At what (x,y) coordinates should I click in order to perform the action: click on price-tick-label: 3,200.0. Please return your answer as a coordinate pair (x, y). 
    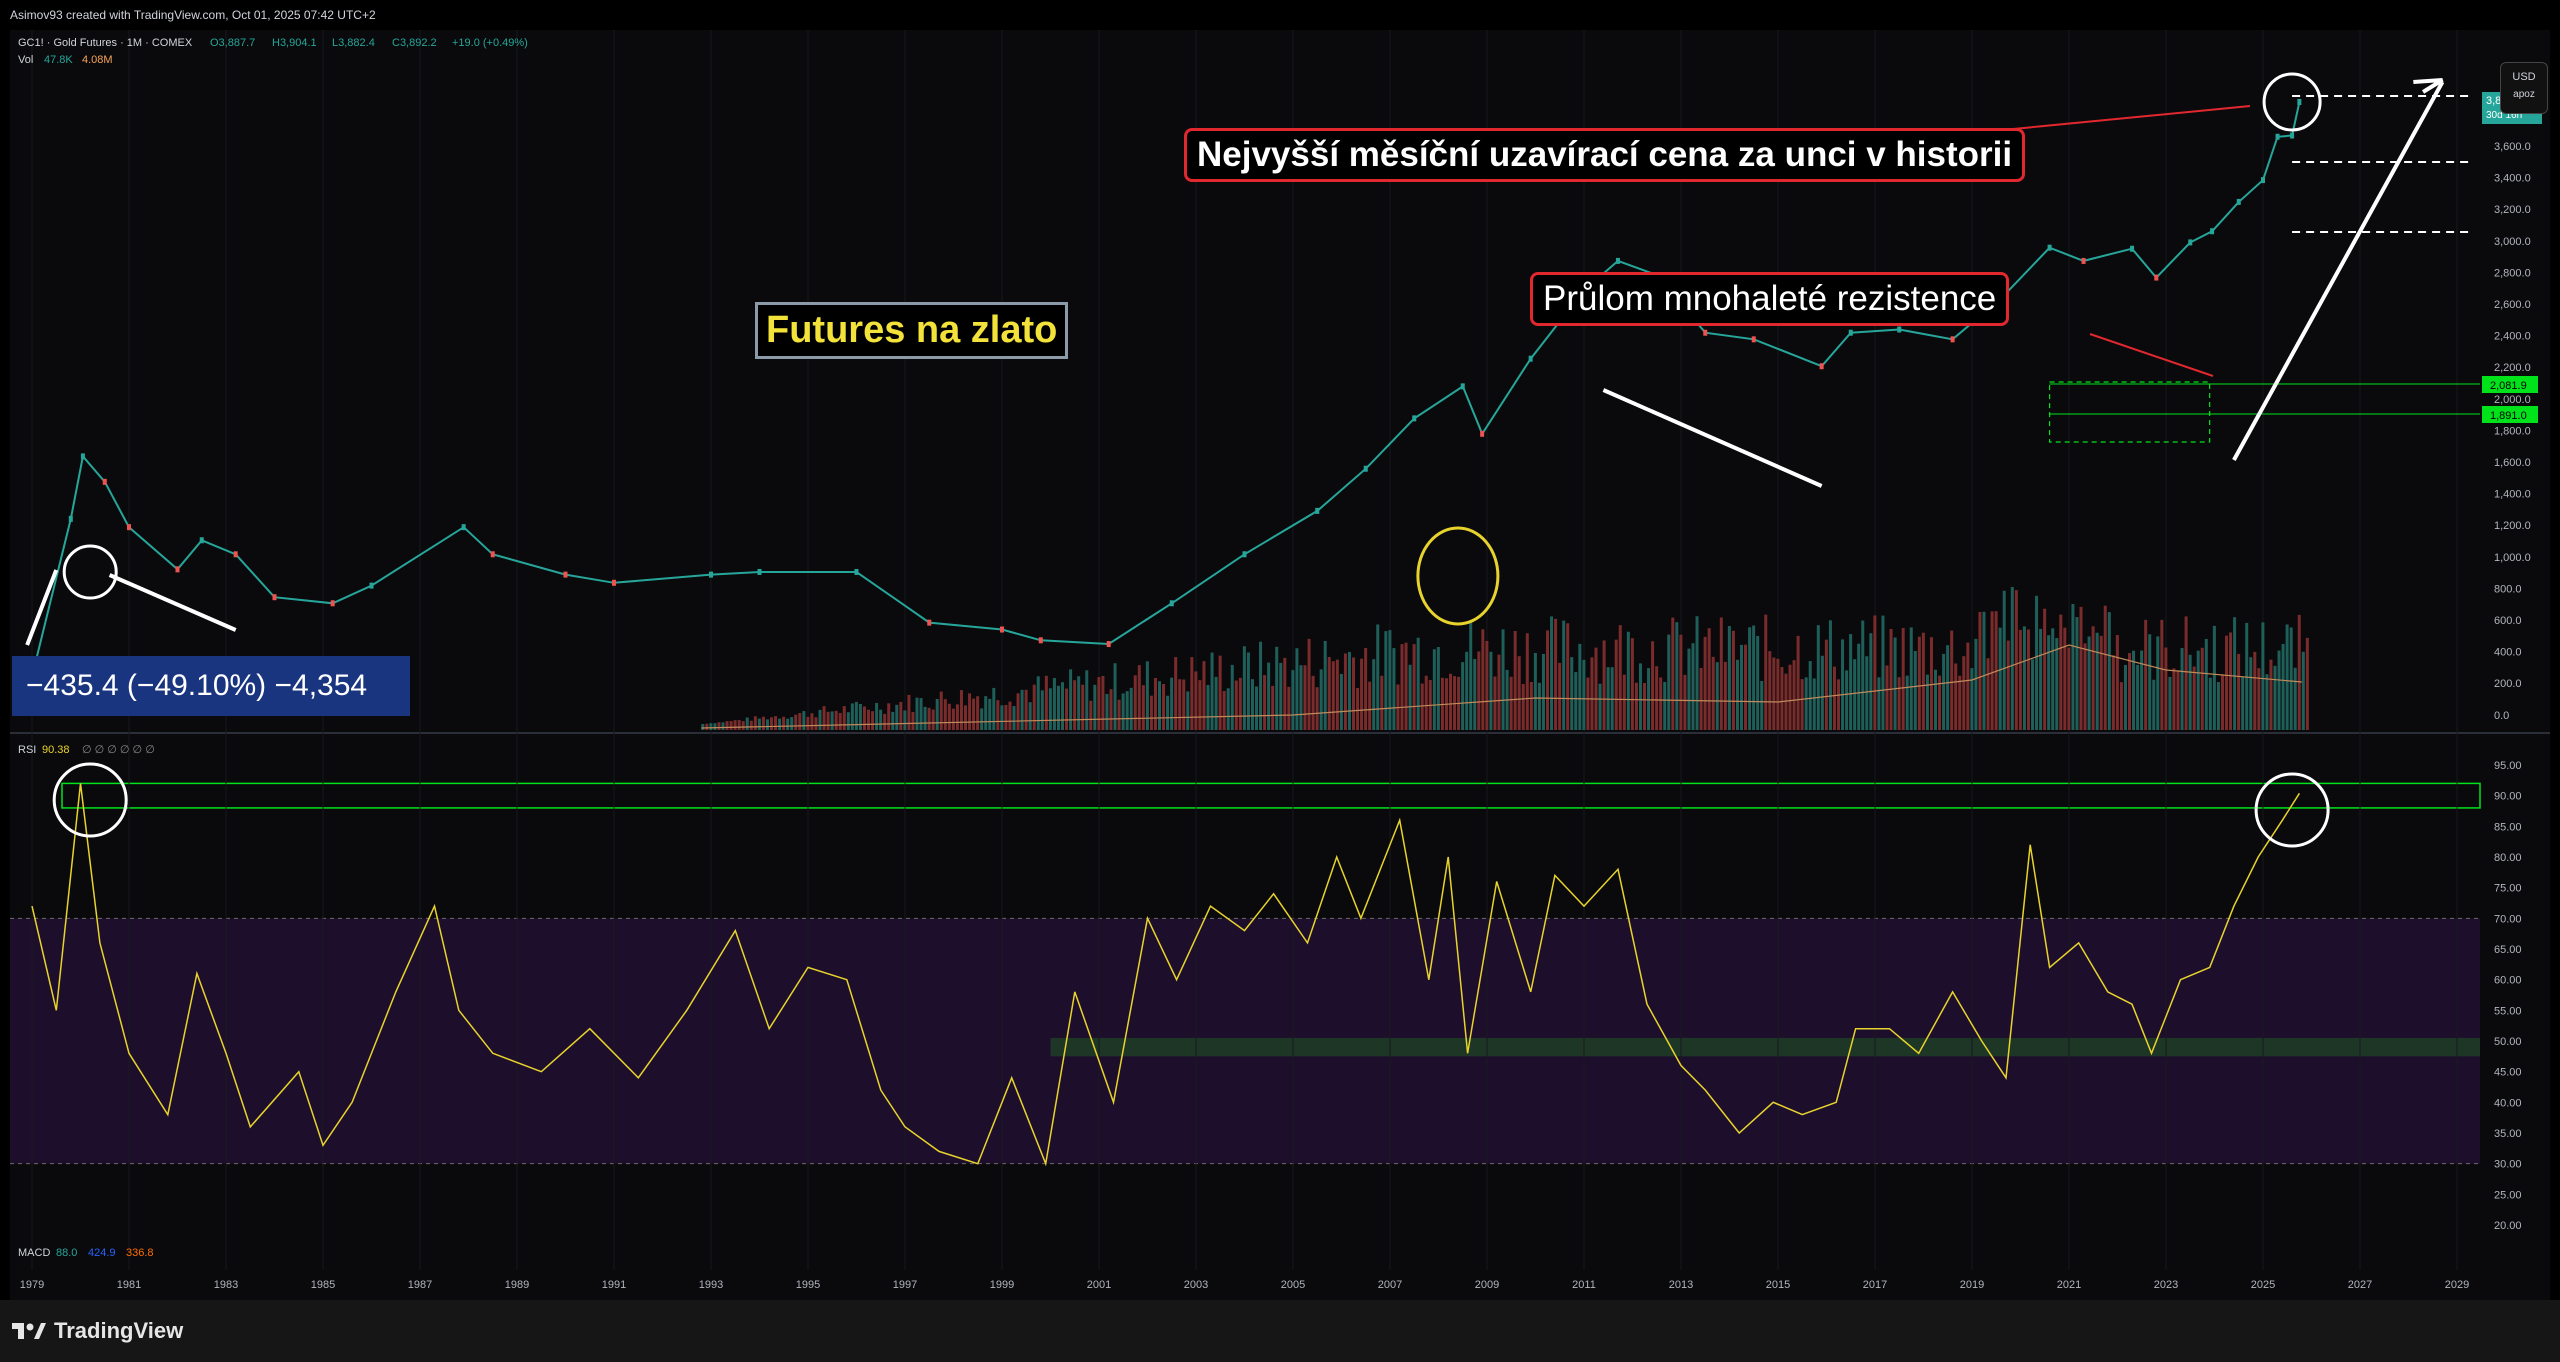
    Looking at the image, I should click on (2512, 210).